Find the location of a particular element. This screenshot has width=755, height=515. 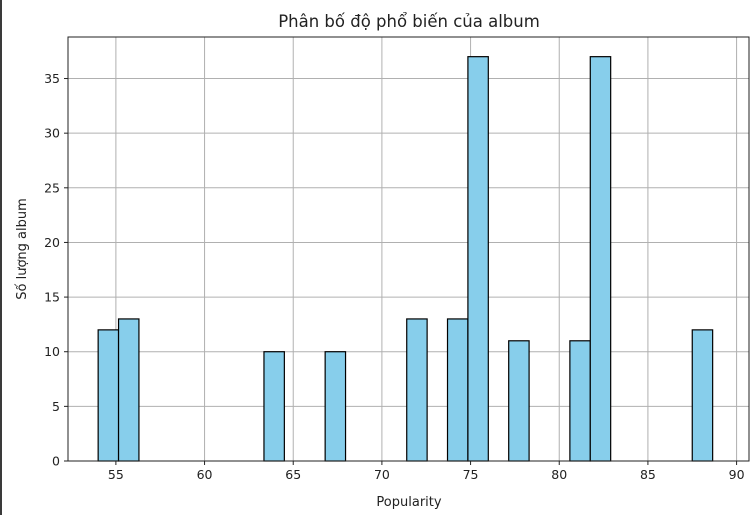

y-axis-ticks: 0 5 10 15 20 25 30 35 is located at coordinates (56, 270).